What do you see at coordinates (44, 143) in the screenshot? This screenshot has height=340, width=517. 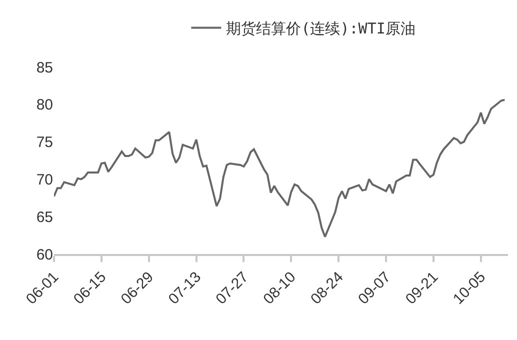 I see `y-tick-label: 75` at bounding box center [44, 143].